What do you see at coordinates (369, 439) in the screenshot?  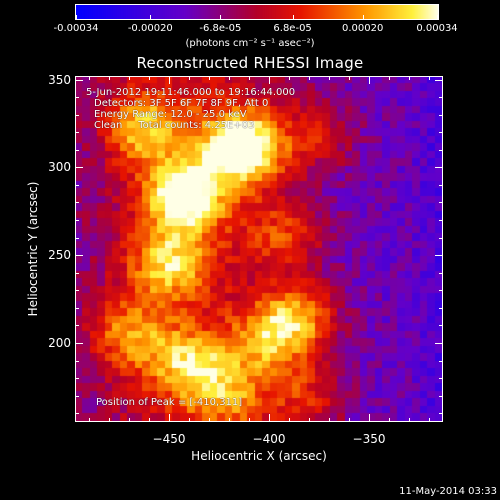 I see `x-tick-label: −350` at bounding box center [369, 439].